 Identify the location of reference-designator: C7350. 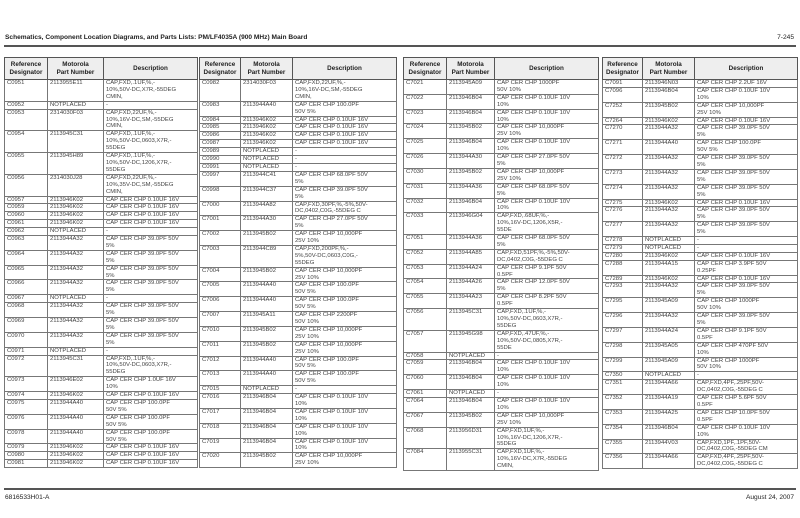
(622, 376).